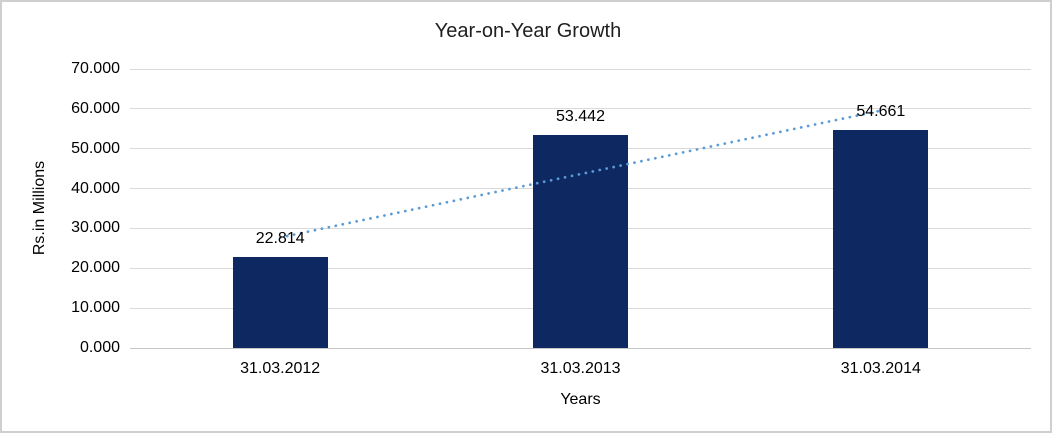  I want to click on y-axis-title: Rs.in Millions, so click(39, 208).